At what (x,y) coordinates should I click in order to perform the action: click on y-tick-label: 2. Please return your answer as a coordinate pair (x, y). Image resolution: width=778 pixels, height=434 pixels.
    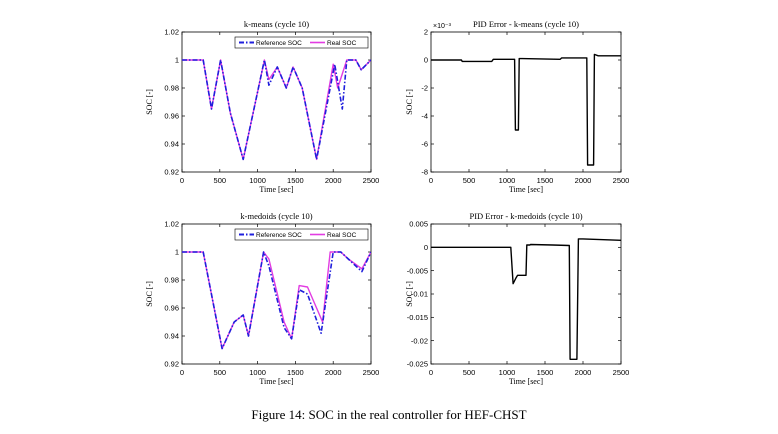
    Looking at the image, I should click on (426, 32).